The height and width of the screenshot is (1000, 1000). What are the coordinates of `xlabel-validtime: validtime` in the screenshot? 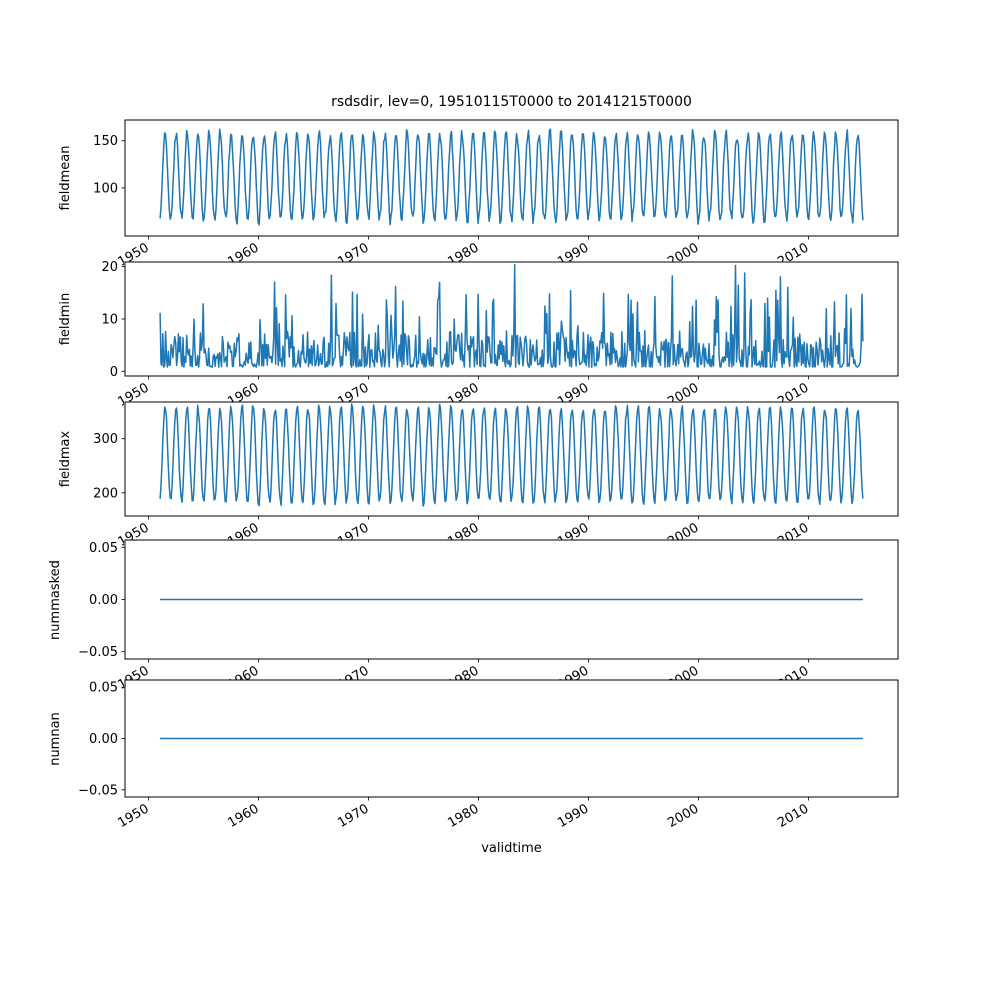 It's located at (511, 848).